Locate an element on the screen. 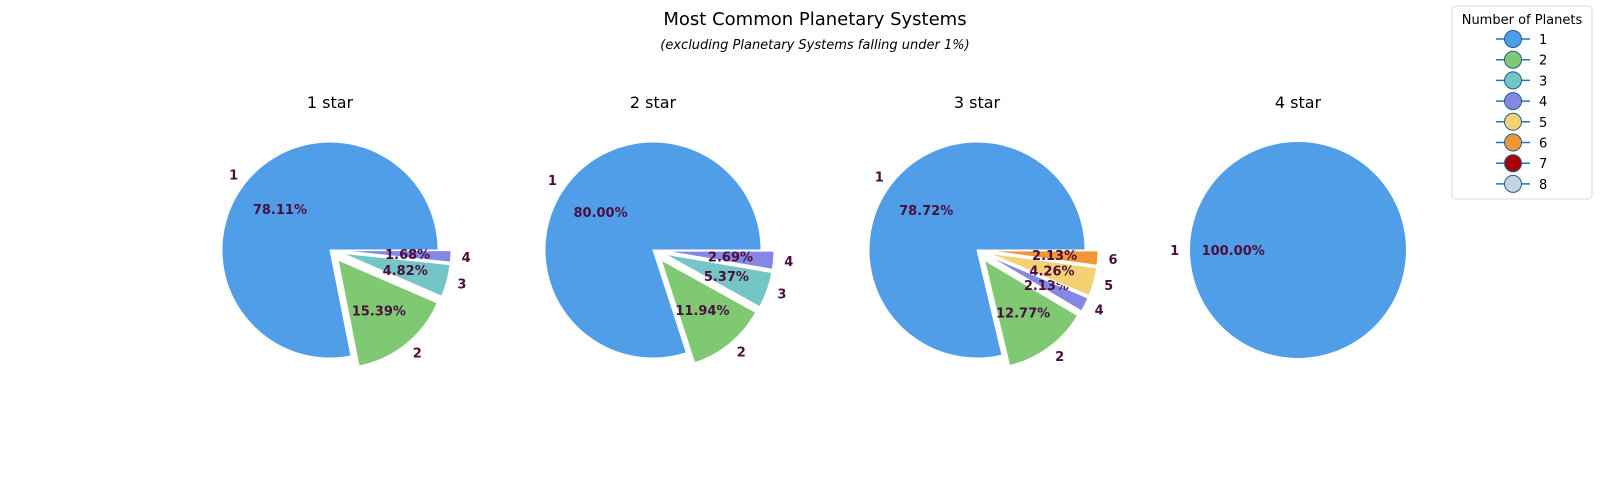 The height and width of the screenshot is (500, 1600). legend-item: 3 is located at coordinates (1521, 80).